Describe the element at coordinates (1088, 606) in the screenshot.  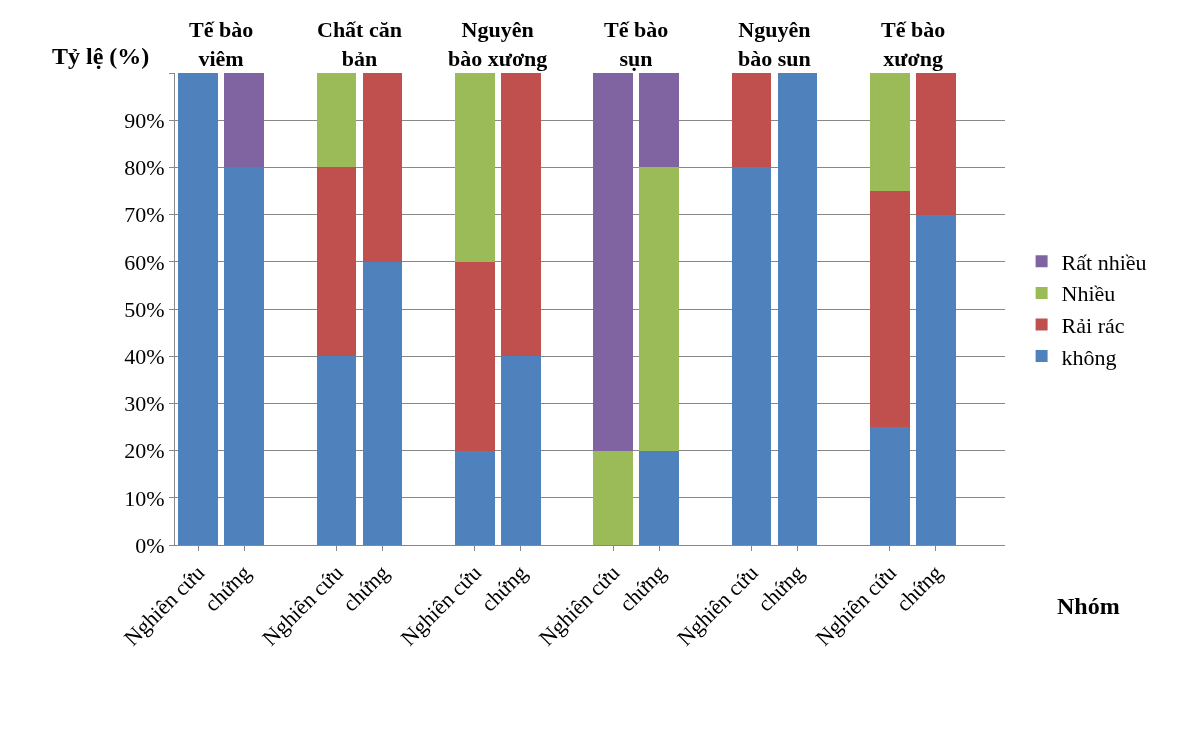
I see `x-axis-title: Nhóm` at that location.